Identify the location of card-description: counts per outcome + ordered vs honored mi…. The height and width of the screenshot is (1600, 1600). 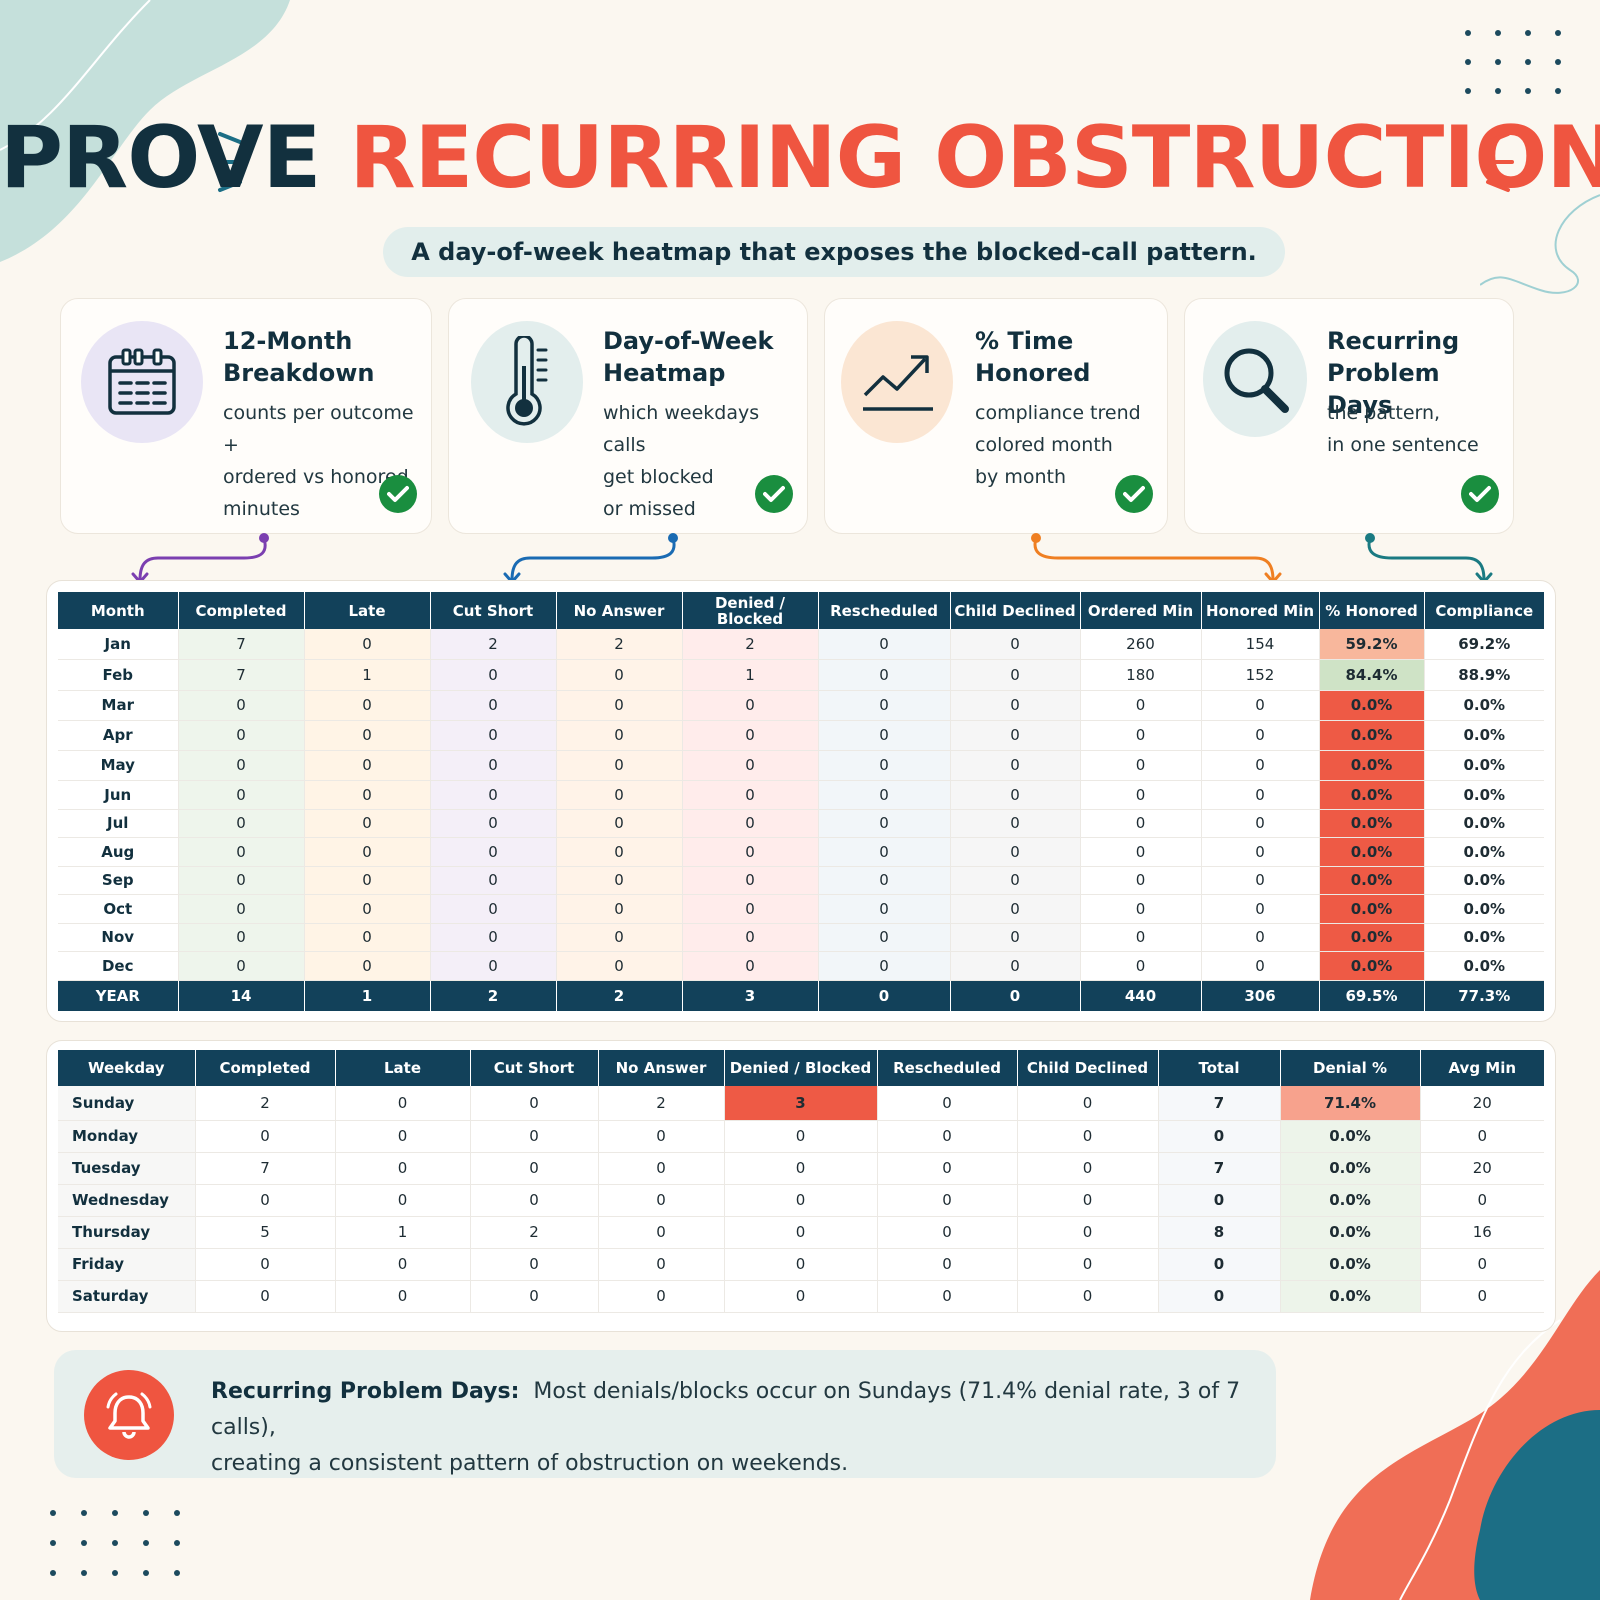
(318, 461).